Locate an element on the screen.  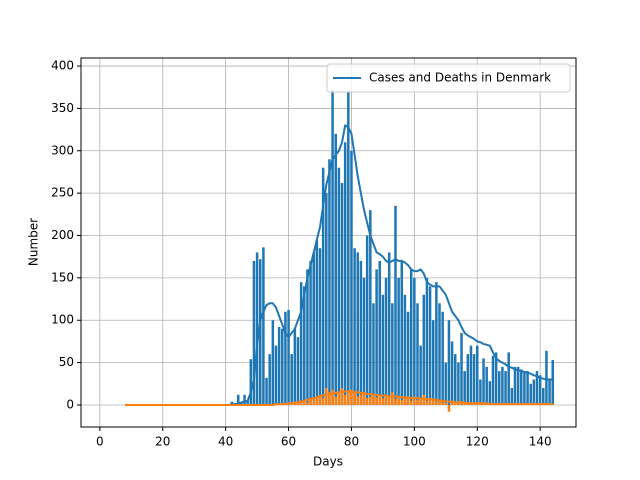
line is located at coordinates (339, 398).